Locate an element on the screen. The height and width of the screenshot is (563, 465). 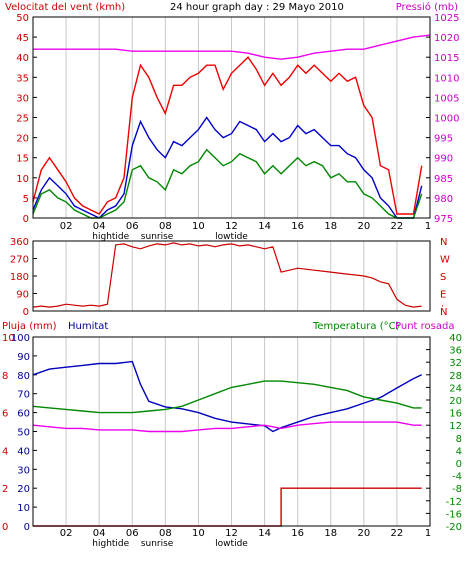
bot-hum-tick-label-0: 0 is located at coordinates (27, 527).